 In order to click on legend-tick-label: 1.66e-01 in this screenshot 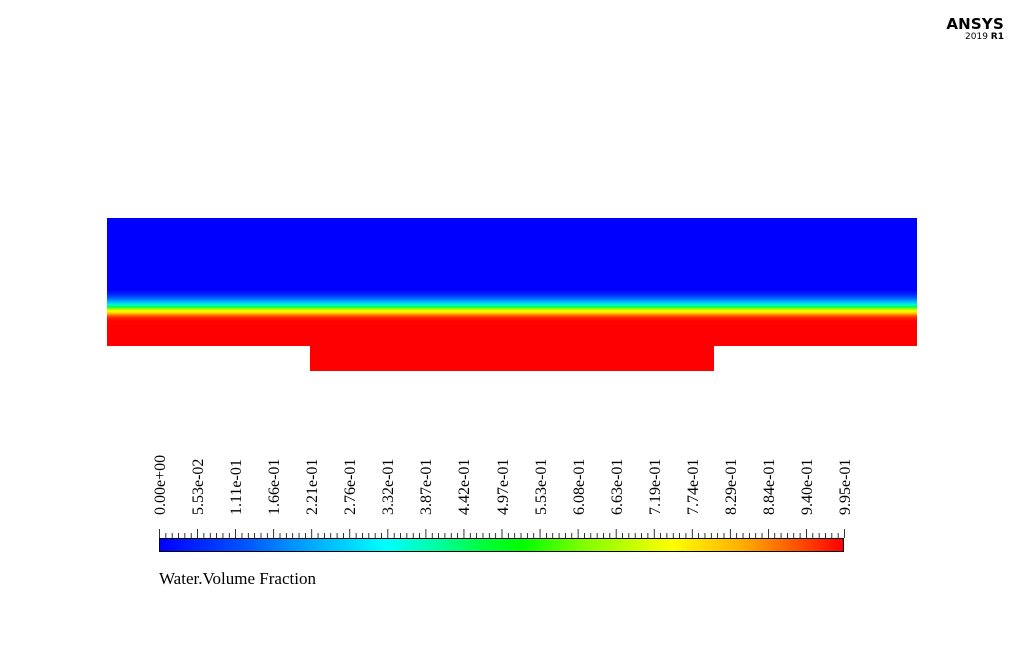, I will do `click(275, 486)`.